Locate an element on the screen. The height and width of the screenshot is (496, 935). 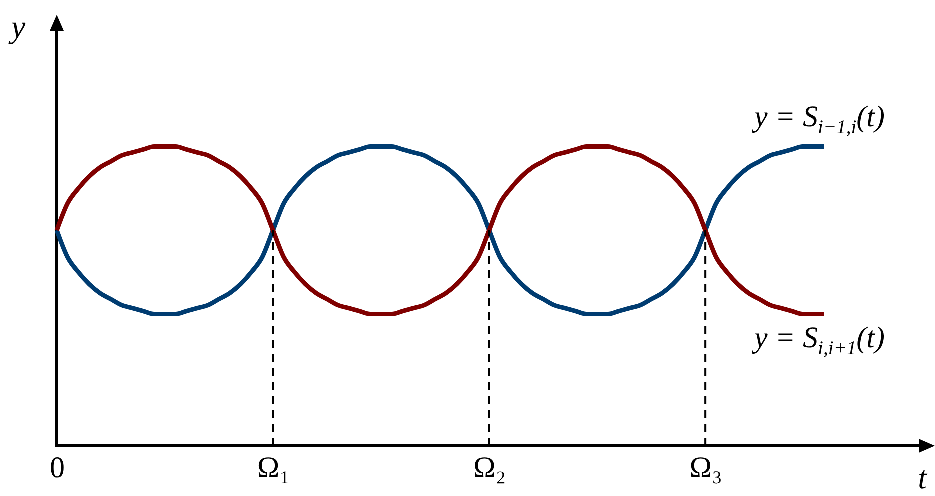
y-axis-title: y is located at coordinates (17, 26).